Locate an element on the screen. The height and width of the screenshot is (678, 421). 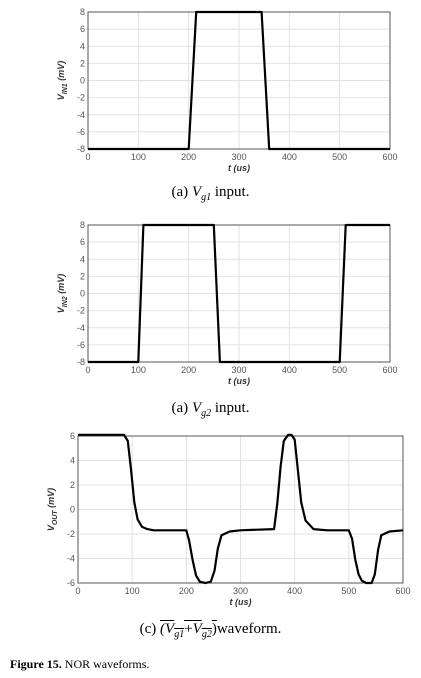
y-axis-label: VOUT (mV) is located at coordinates (52, 509).